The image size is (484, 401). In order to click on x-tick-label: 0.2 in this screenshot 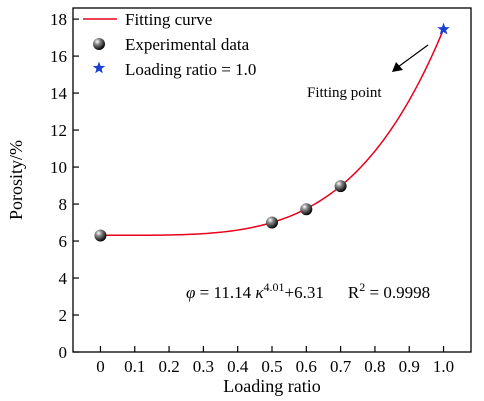, I will do `click(168, 366)`.